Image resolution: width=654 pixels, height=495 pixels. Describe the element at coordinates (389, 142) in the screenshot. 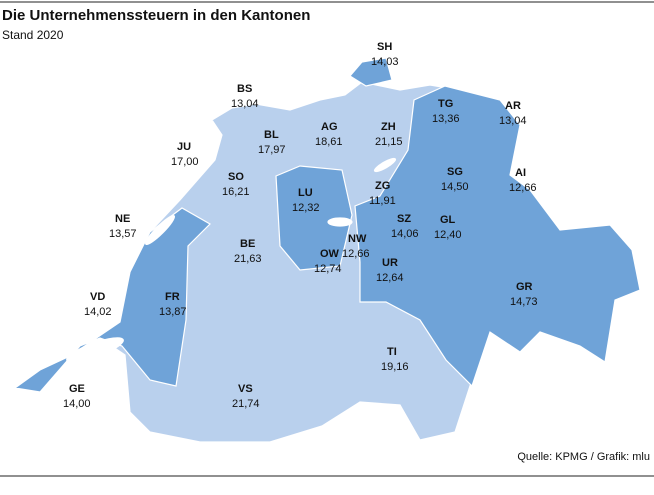

I see `canton-value: 21,15` at that location.